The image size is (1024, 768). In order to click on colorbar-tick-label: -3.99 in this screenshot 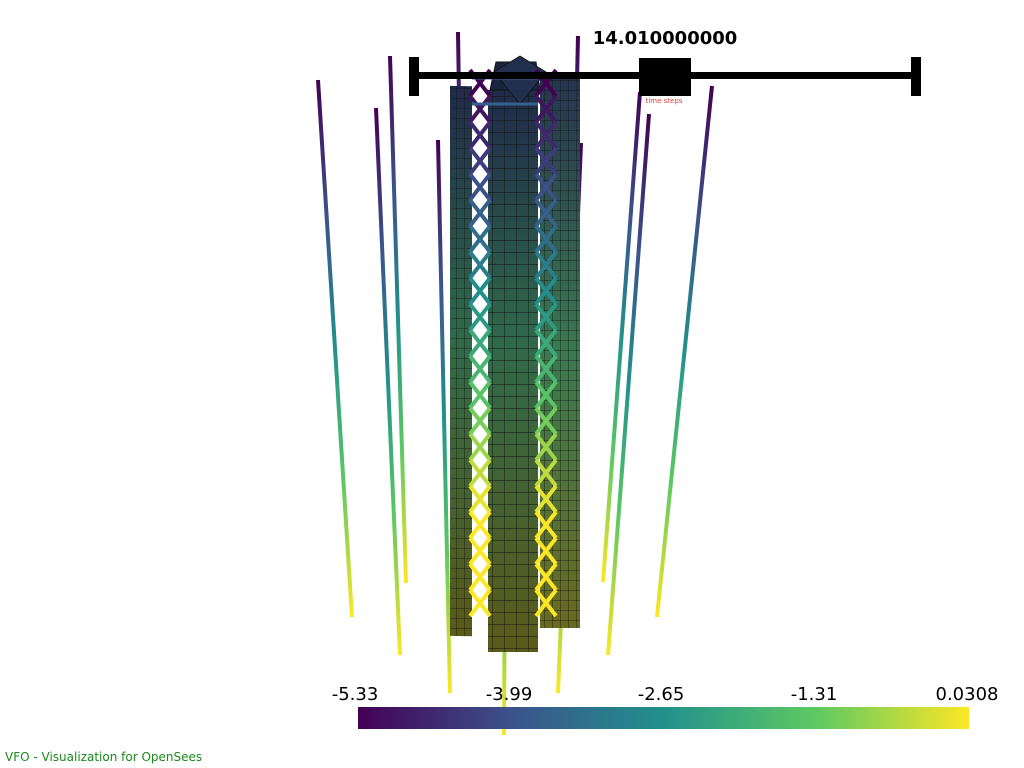, I will do `click(509, 694)`.